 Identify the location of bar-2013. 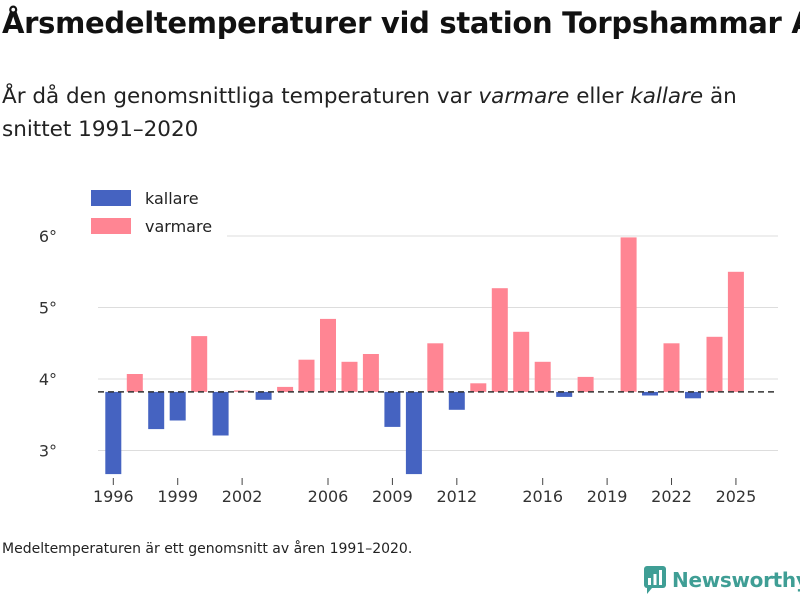
(478, 387).